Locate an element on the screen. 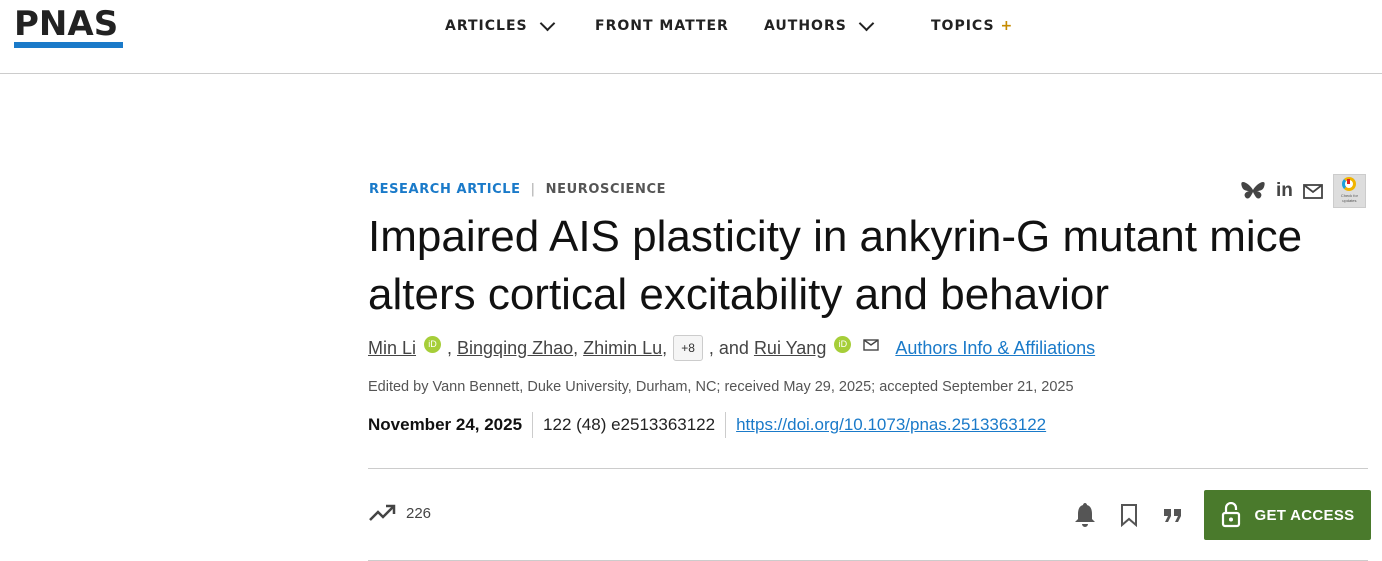  nav-topics: TOPICS + is located at coordinates (972, 26).